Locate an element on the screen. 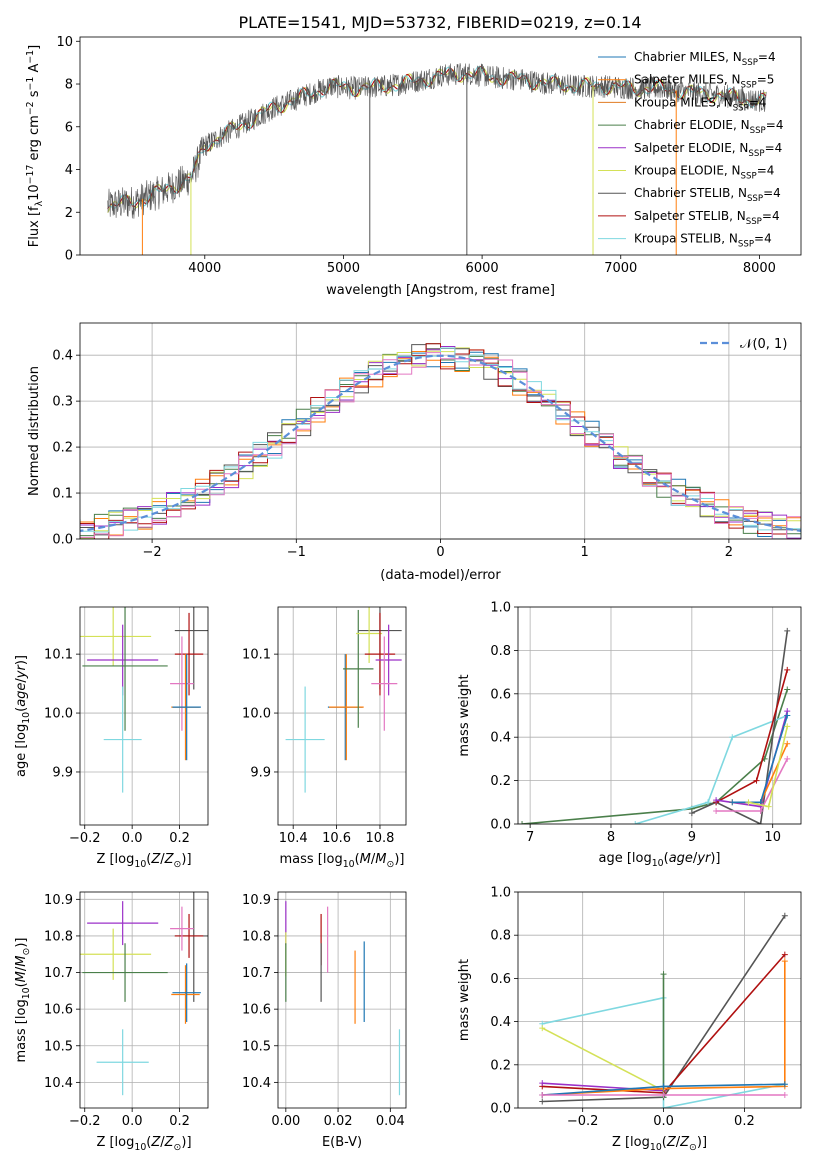  y-tick-label: 10.1 is located at coordinates (58, 655).